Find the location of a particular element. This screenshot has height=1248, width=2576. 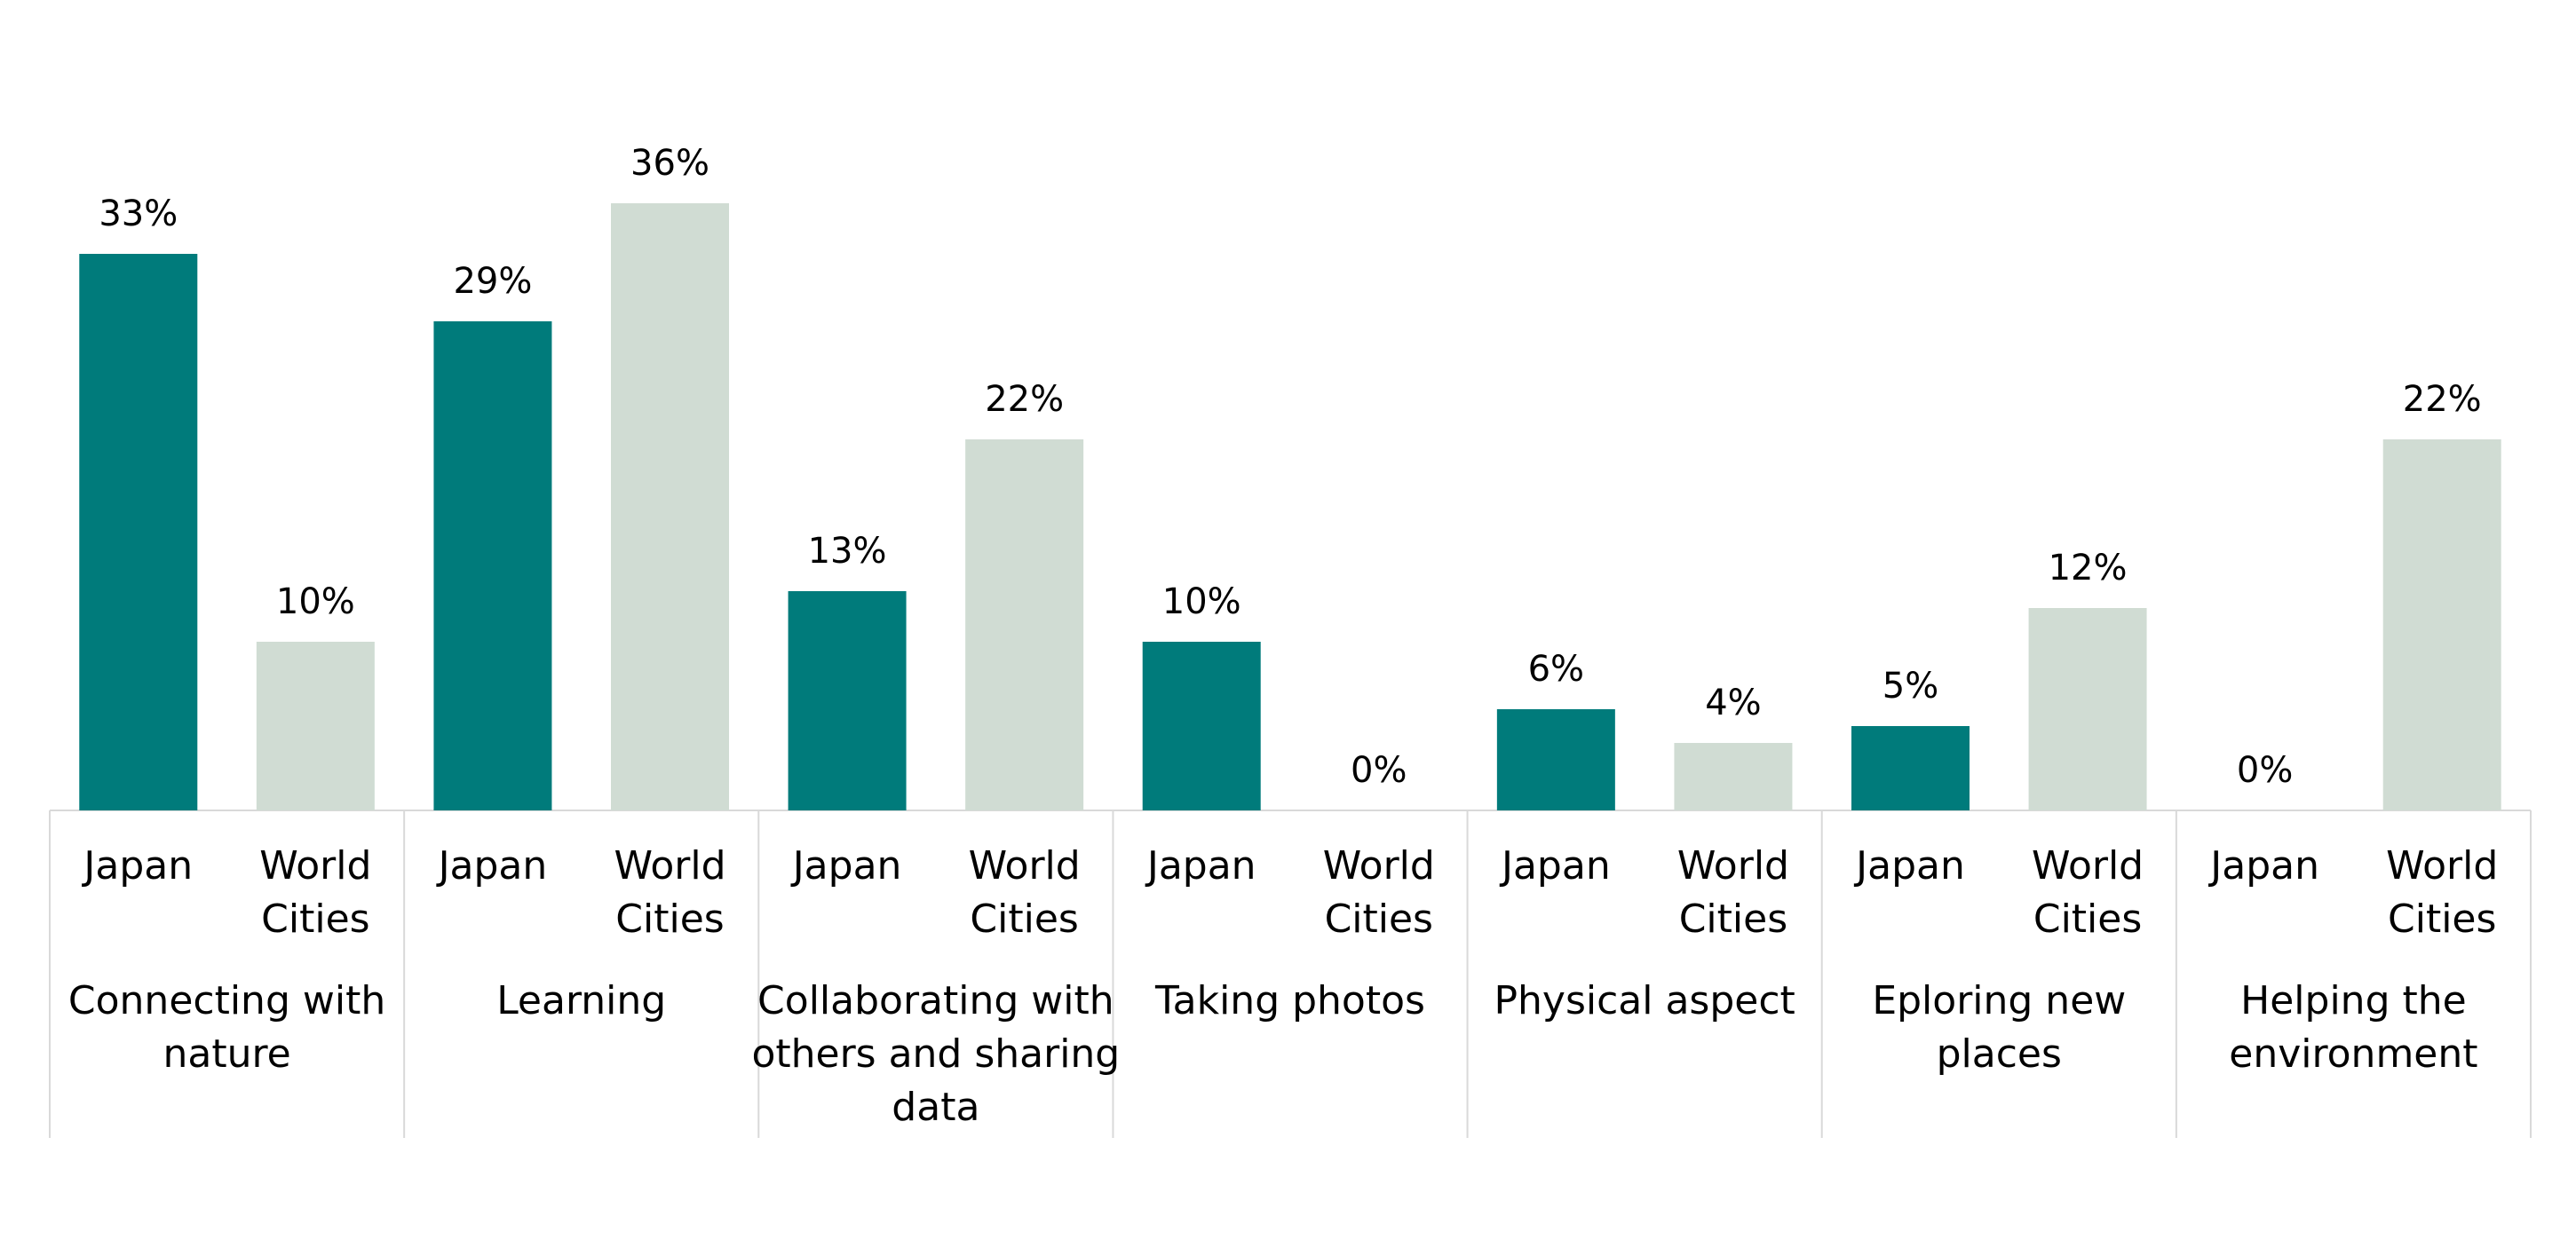

bar-value-label: 5% is located at coordinates (1910, 686).